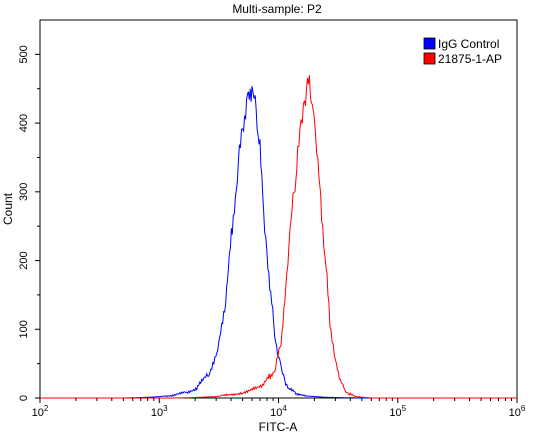 This screenshot has height=435, width=534. I want to click on x-tick-label: 10⁶, so click(517, 411).